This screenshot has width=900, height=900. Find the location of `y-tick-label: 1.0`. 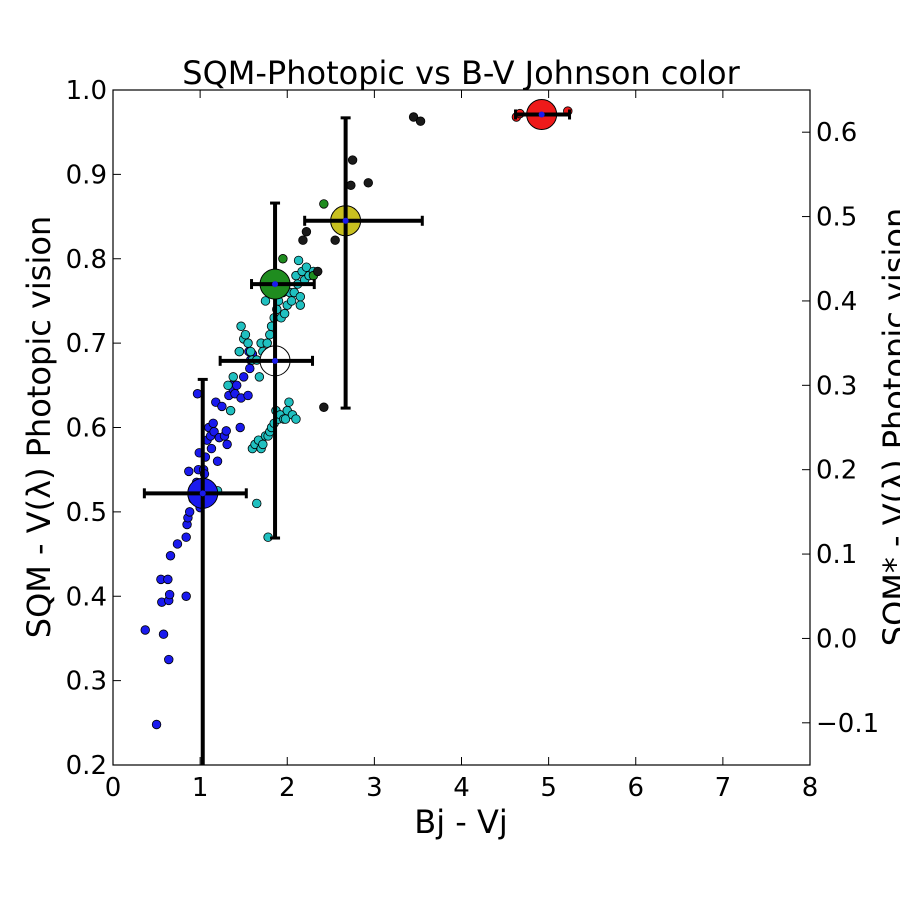

y-tick-label: 1.0 is located at coordinates (86, 91).